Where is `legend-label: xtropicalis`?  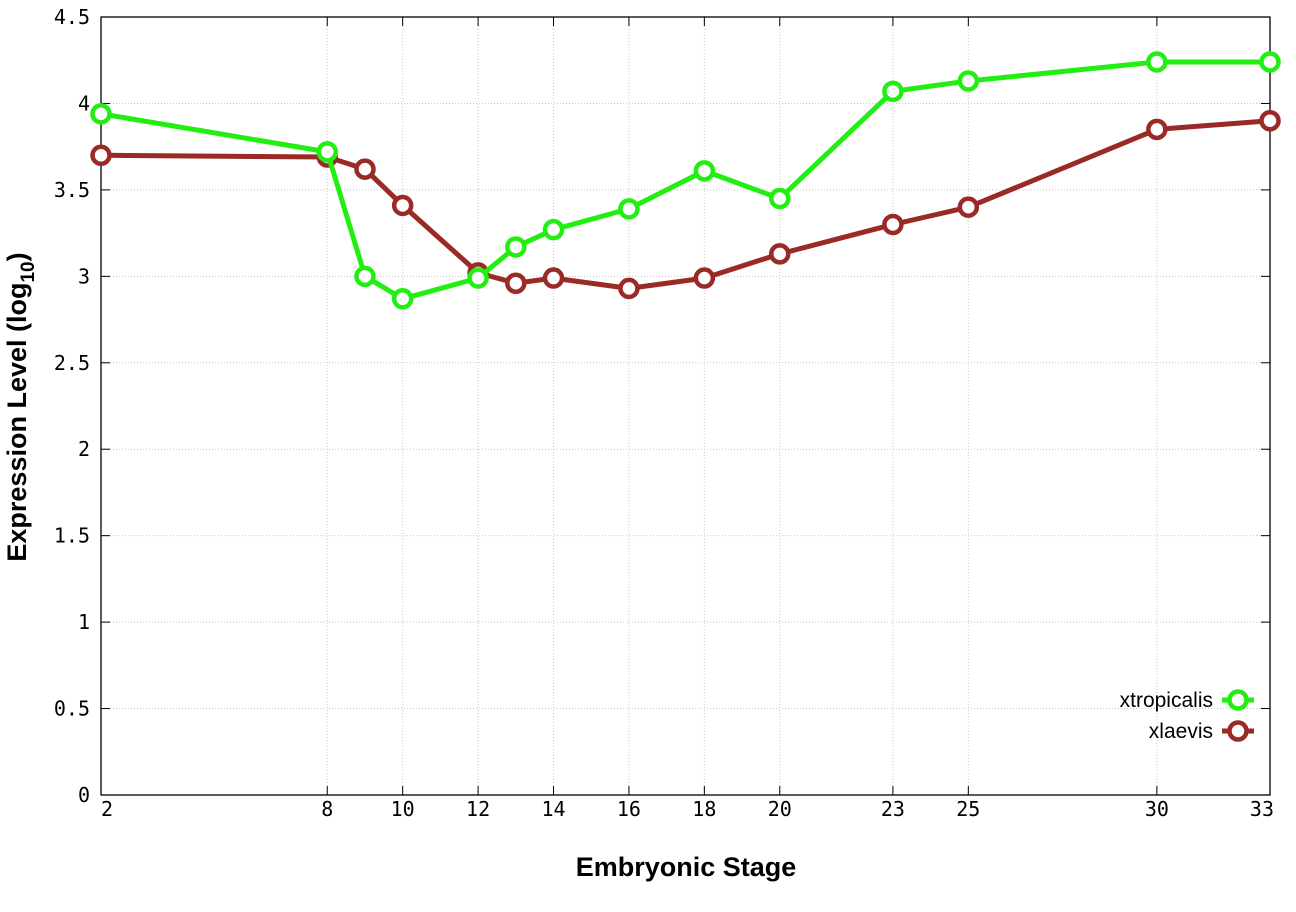 legend-label: xtropicalis is located at coordinates (1166, 700).